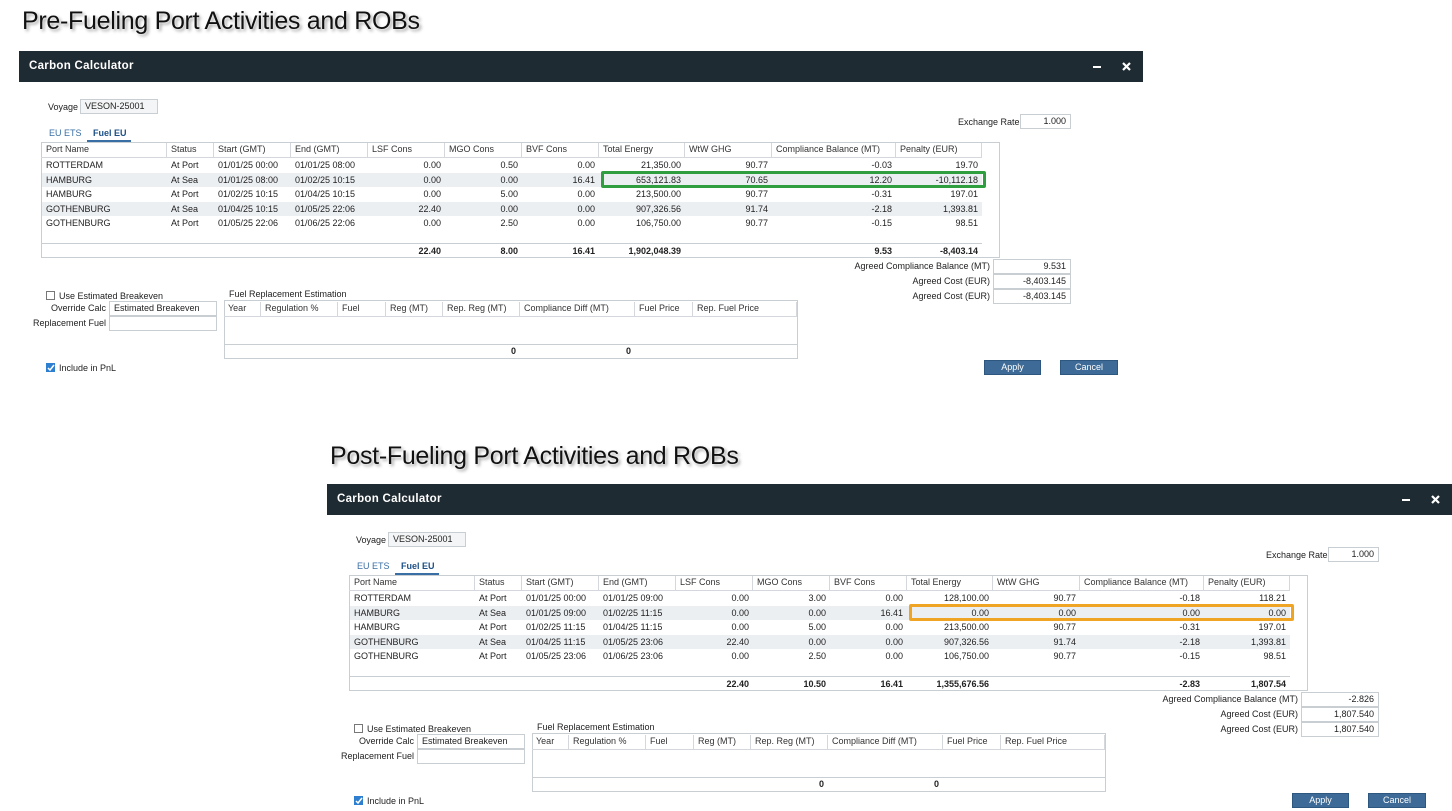  What do you see at coordinates (1297, 555) in the screenshot?
I see `exchange-rate-label: Exchange Rate` at bounding box center [1297, 555].